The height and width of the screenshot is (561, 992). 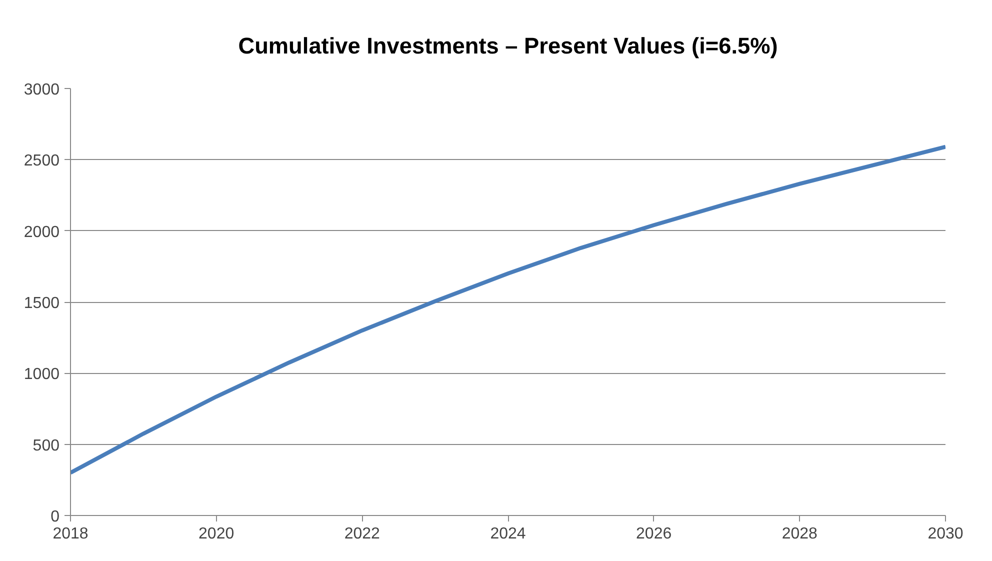 I want to click on x-tick-label: 2022, so click(x=362, y=534).